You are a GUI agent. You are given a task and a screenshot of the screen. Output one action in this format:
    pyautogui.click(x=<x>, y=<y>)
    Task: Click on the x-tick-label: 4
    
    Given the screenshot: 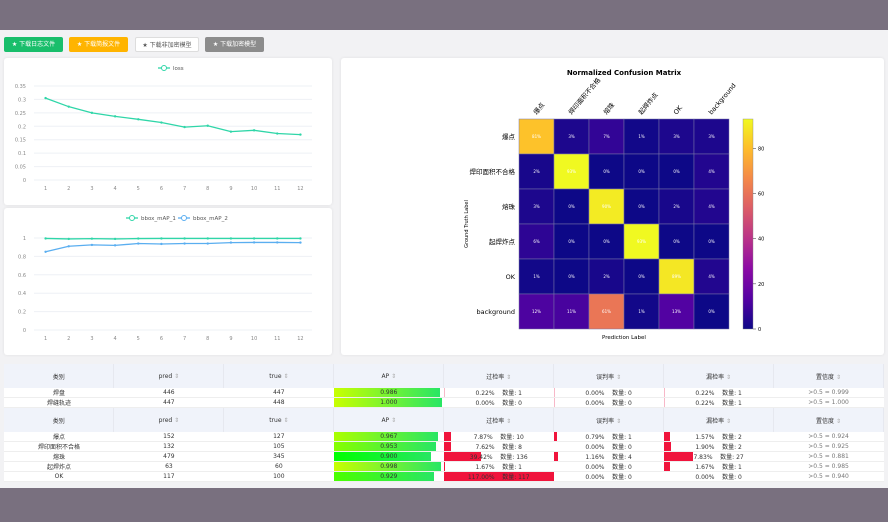 What is the action you would take?
    pyautogui.click(x=114, y=189)
    